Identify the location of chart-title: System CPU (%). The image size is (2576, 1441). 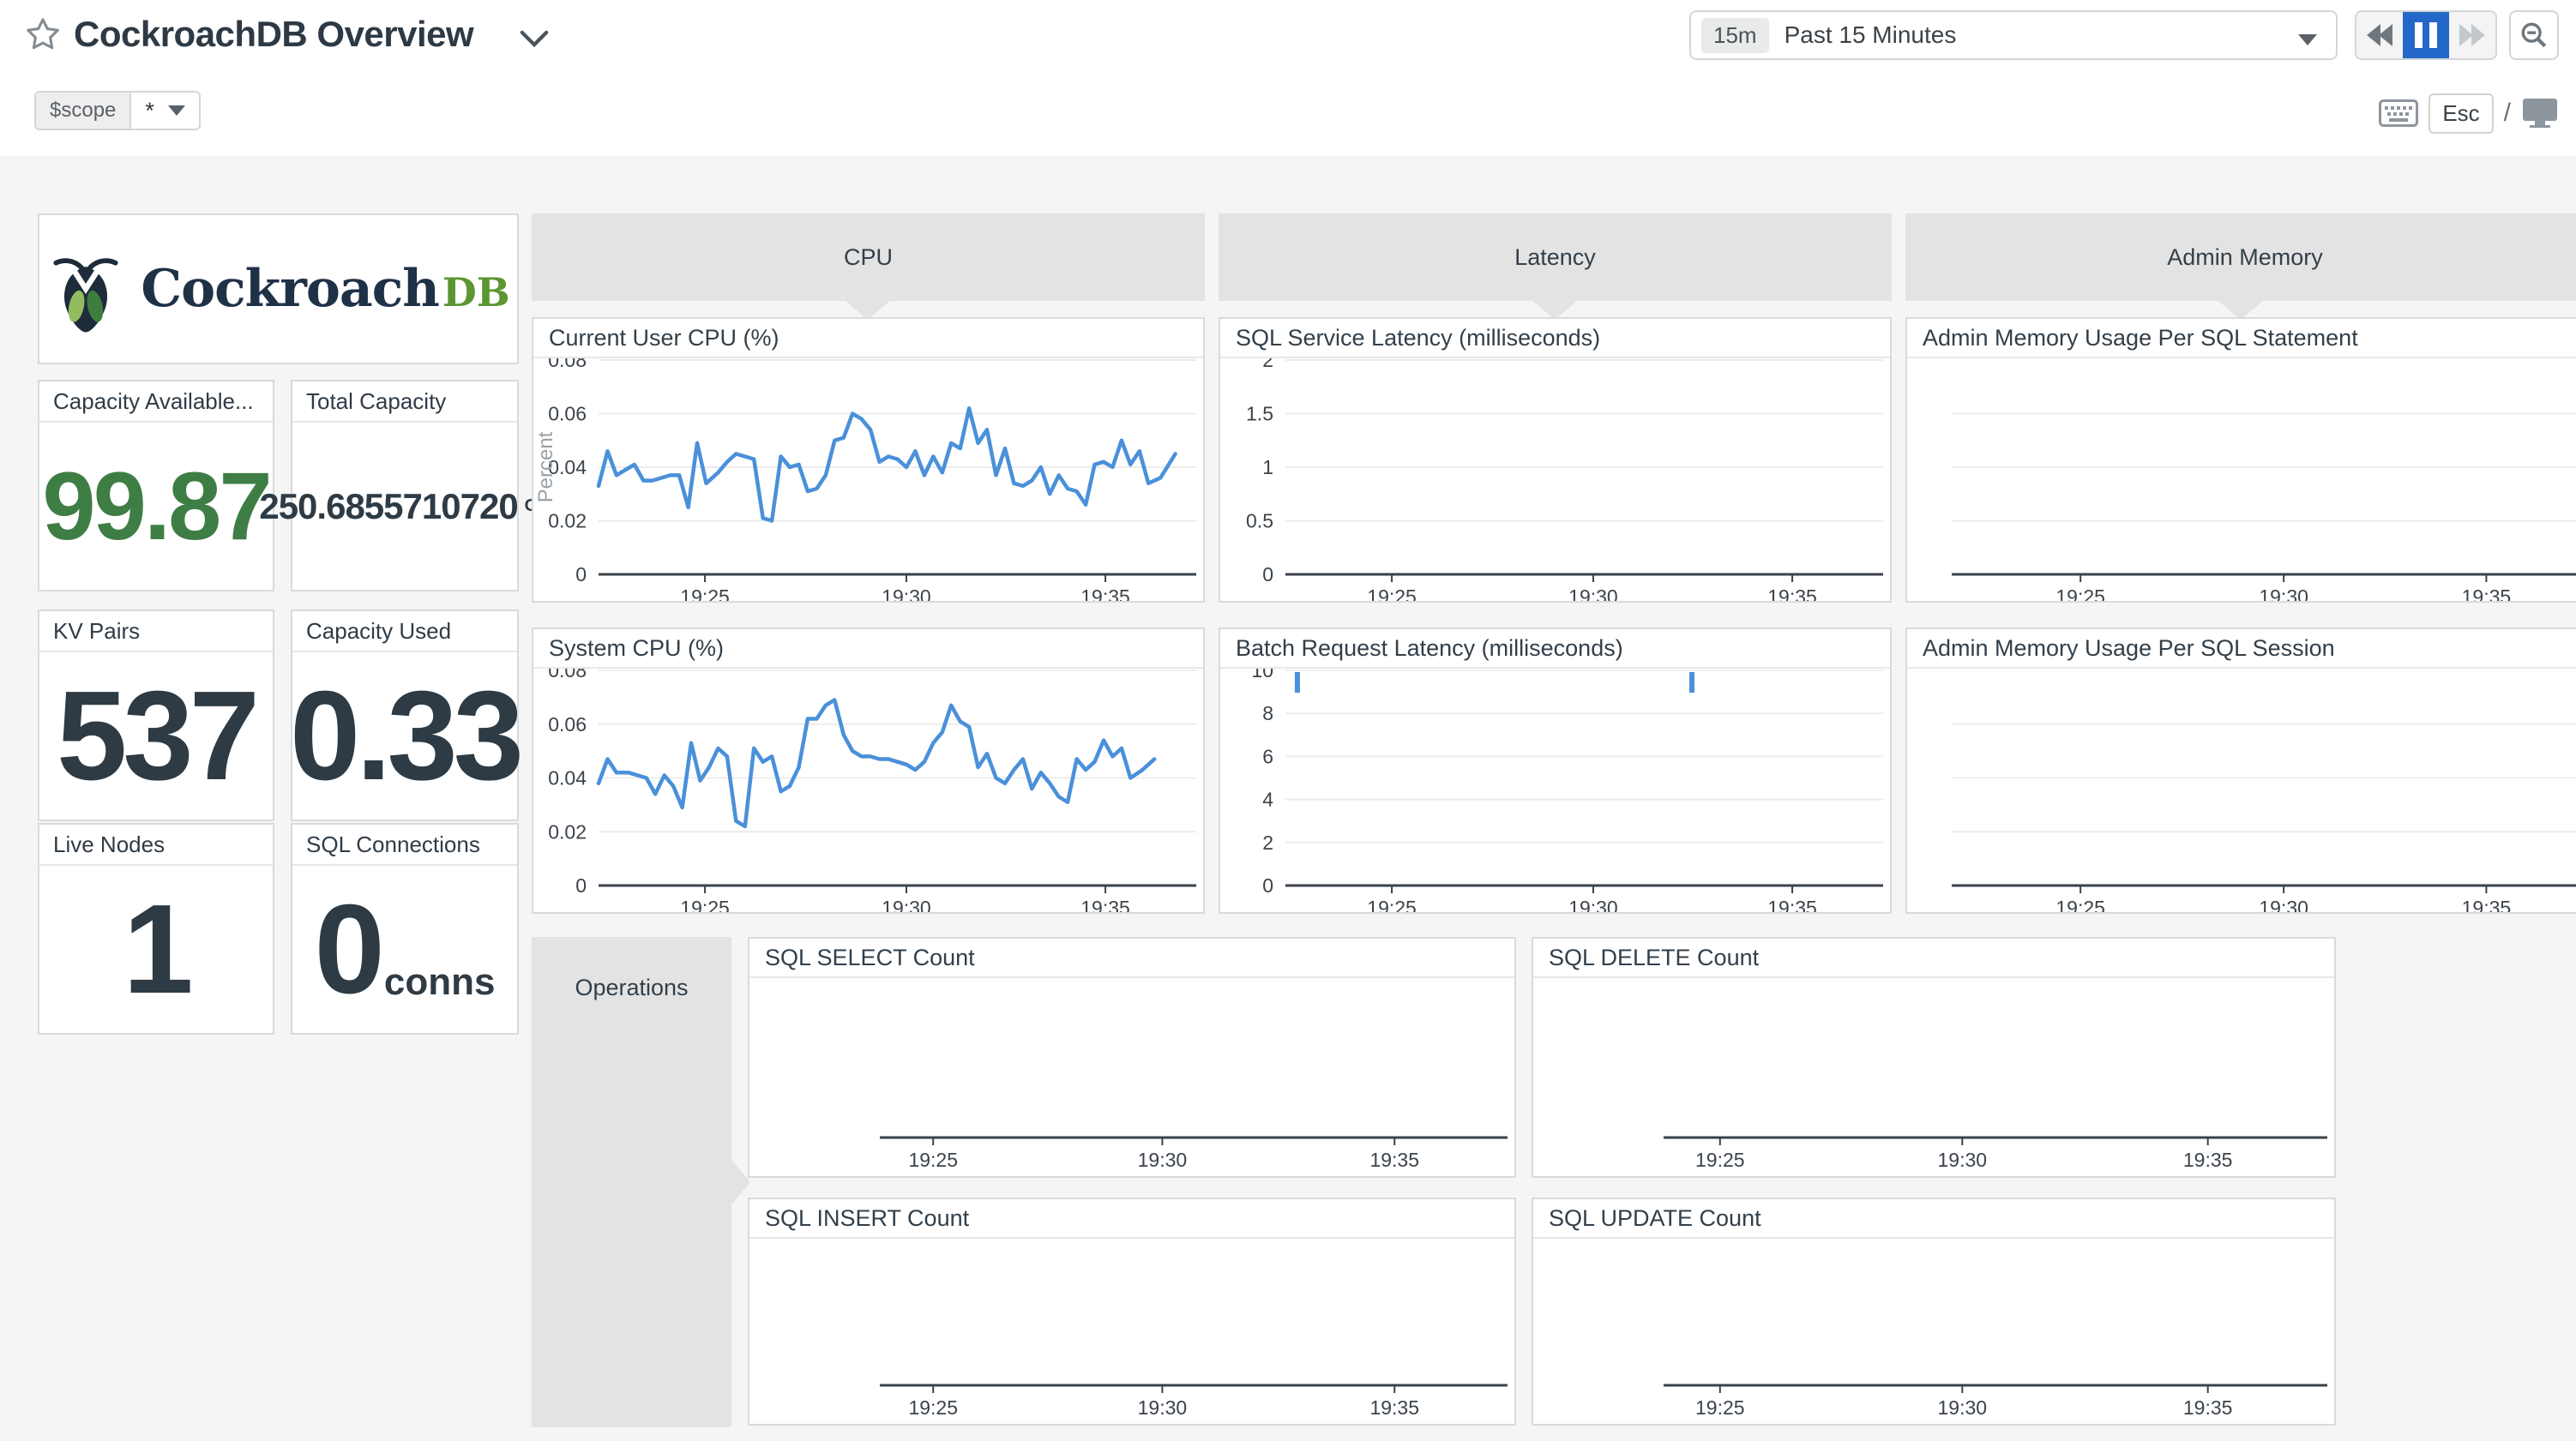
(868, 649).